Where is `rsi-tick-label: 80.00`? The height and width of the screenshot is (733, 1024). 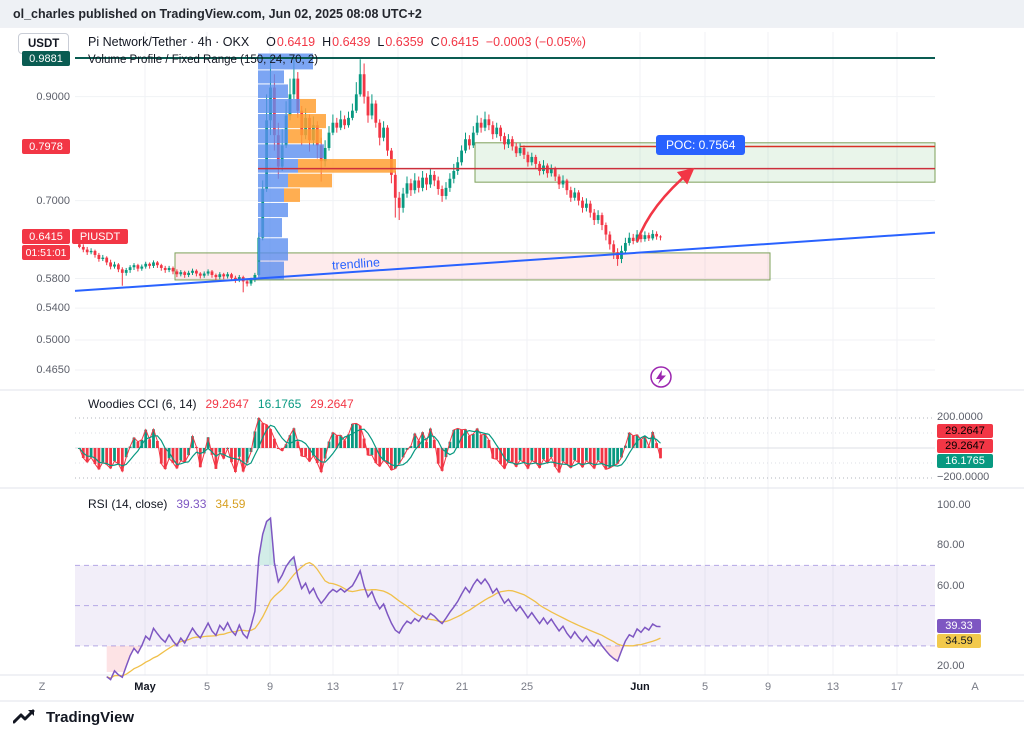 rsi-tick-label: 80.00 is located at coordinates (951, 545).